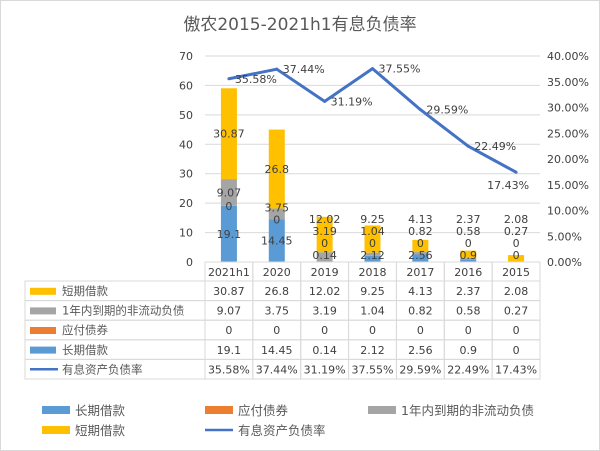  What do you see at coordinates (468, 231) in the screenshot?
I see `bar-data-label: 0.58` at bounding box center [468, 231].